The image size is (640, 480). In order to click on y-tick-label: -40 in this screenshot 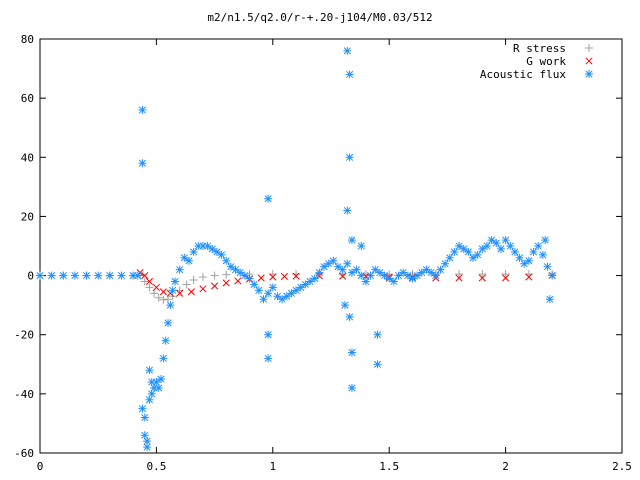, I will do `click(24, 394)`.